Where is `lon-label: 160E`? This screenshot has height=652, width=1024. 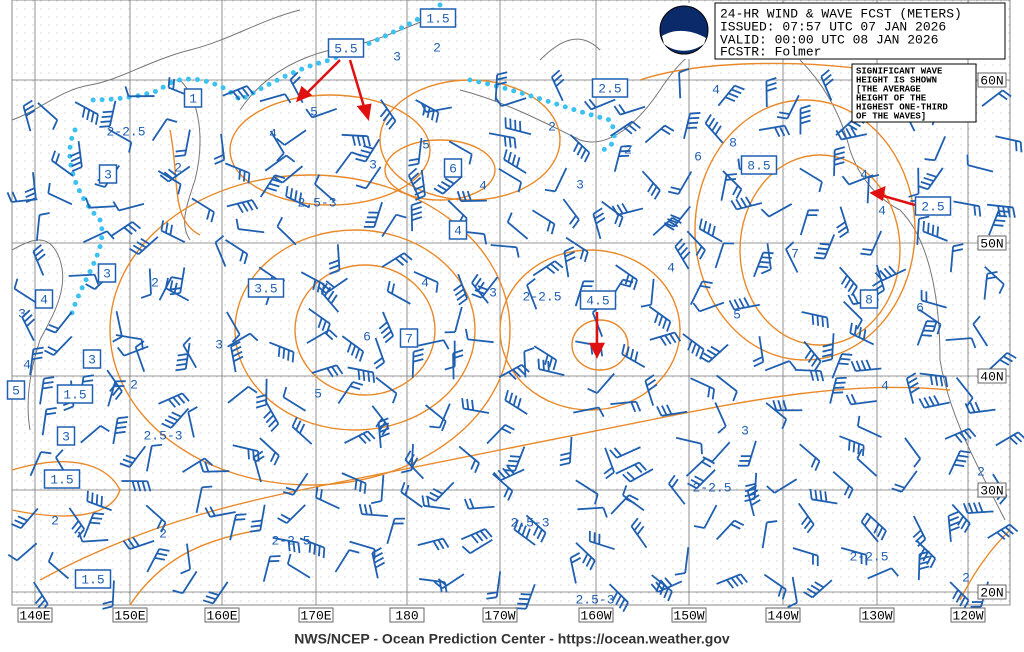 lon-label: 160E is located at coordinates (221, 615).